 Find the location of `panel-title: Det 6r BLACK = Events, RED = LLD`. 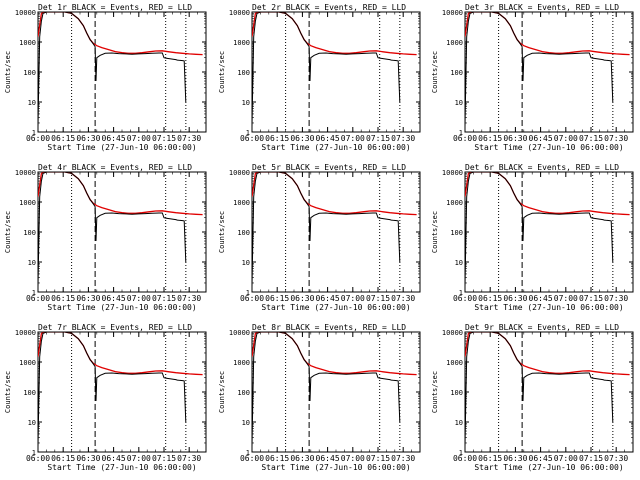

panel-title: Det 6r BLACK = Events, RED = LLD is located at coordinates (542, 167).